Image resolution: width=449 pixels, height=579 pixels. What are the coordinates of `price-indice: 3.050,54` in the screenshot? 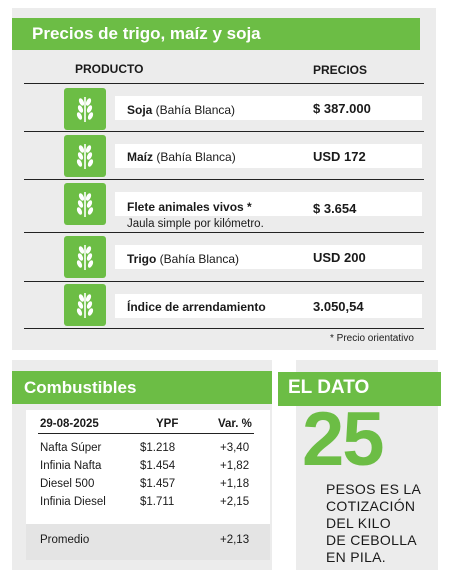 It's located at (338, 306).